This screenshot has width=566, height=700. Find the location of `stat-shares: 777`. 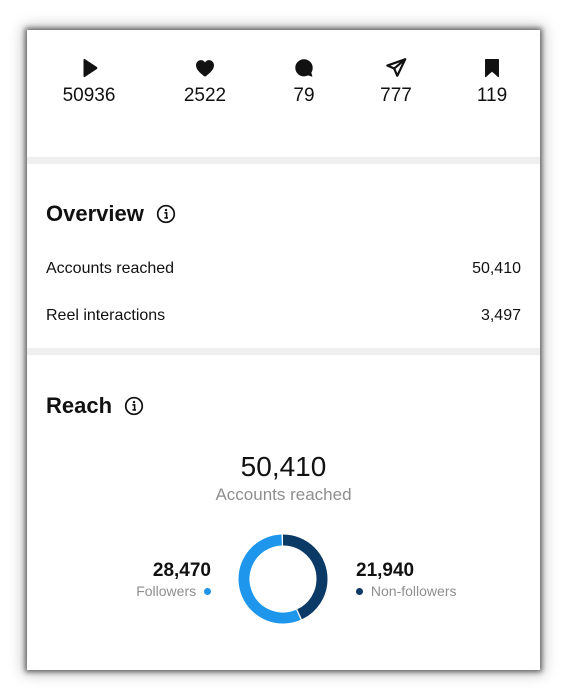

stat-shares: 777 is located at coordinates (396, 82).